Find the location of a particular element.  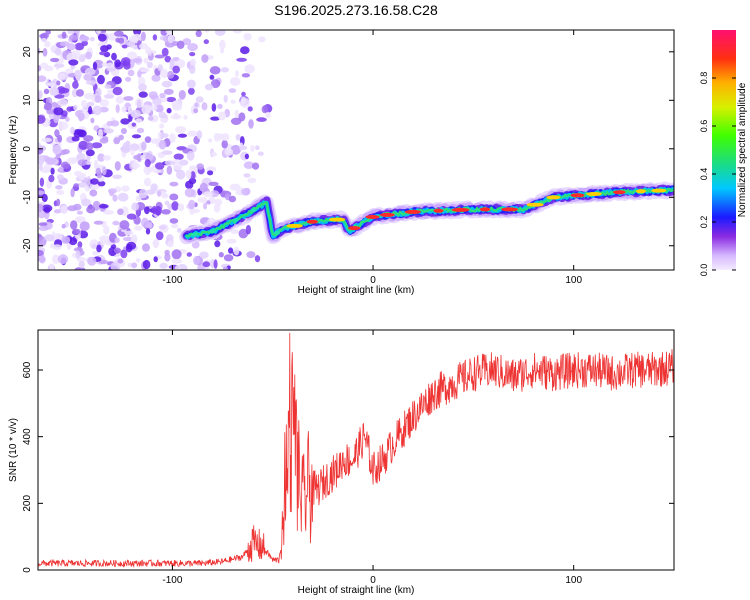

y-tick-label: 400 is located at coordinates (27, 436).